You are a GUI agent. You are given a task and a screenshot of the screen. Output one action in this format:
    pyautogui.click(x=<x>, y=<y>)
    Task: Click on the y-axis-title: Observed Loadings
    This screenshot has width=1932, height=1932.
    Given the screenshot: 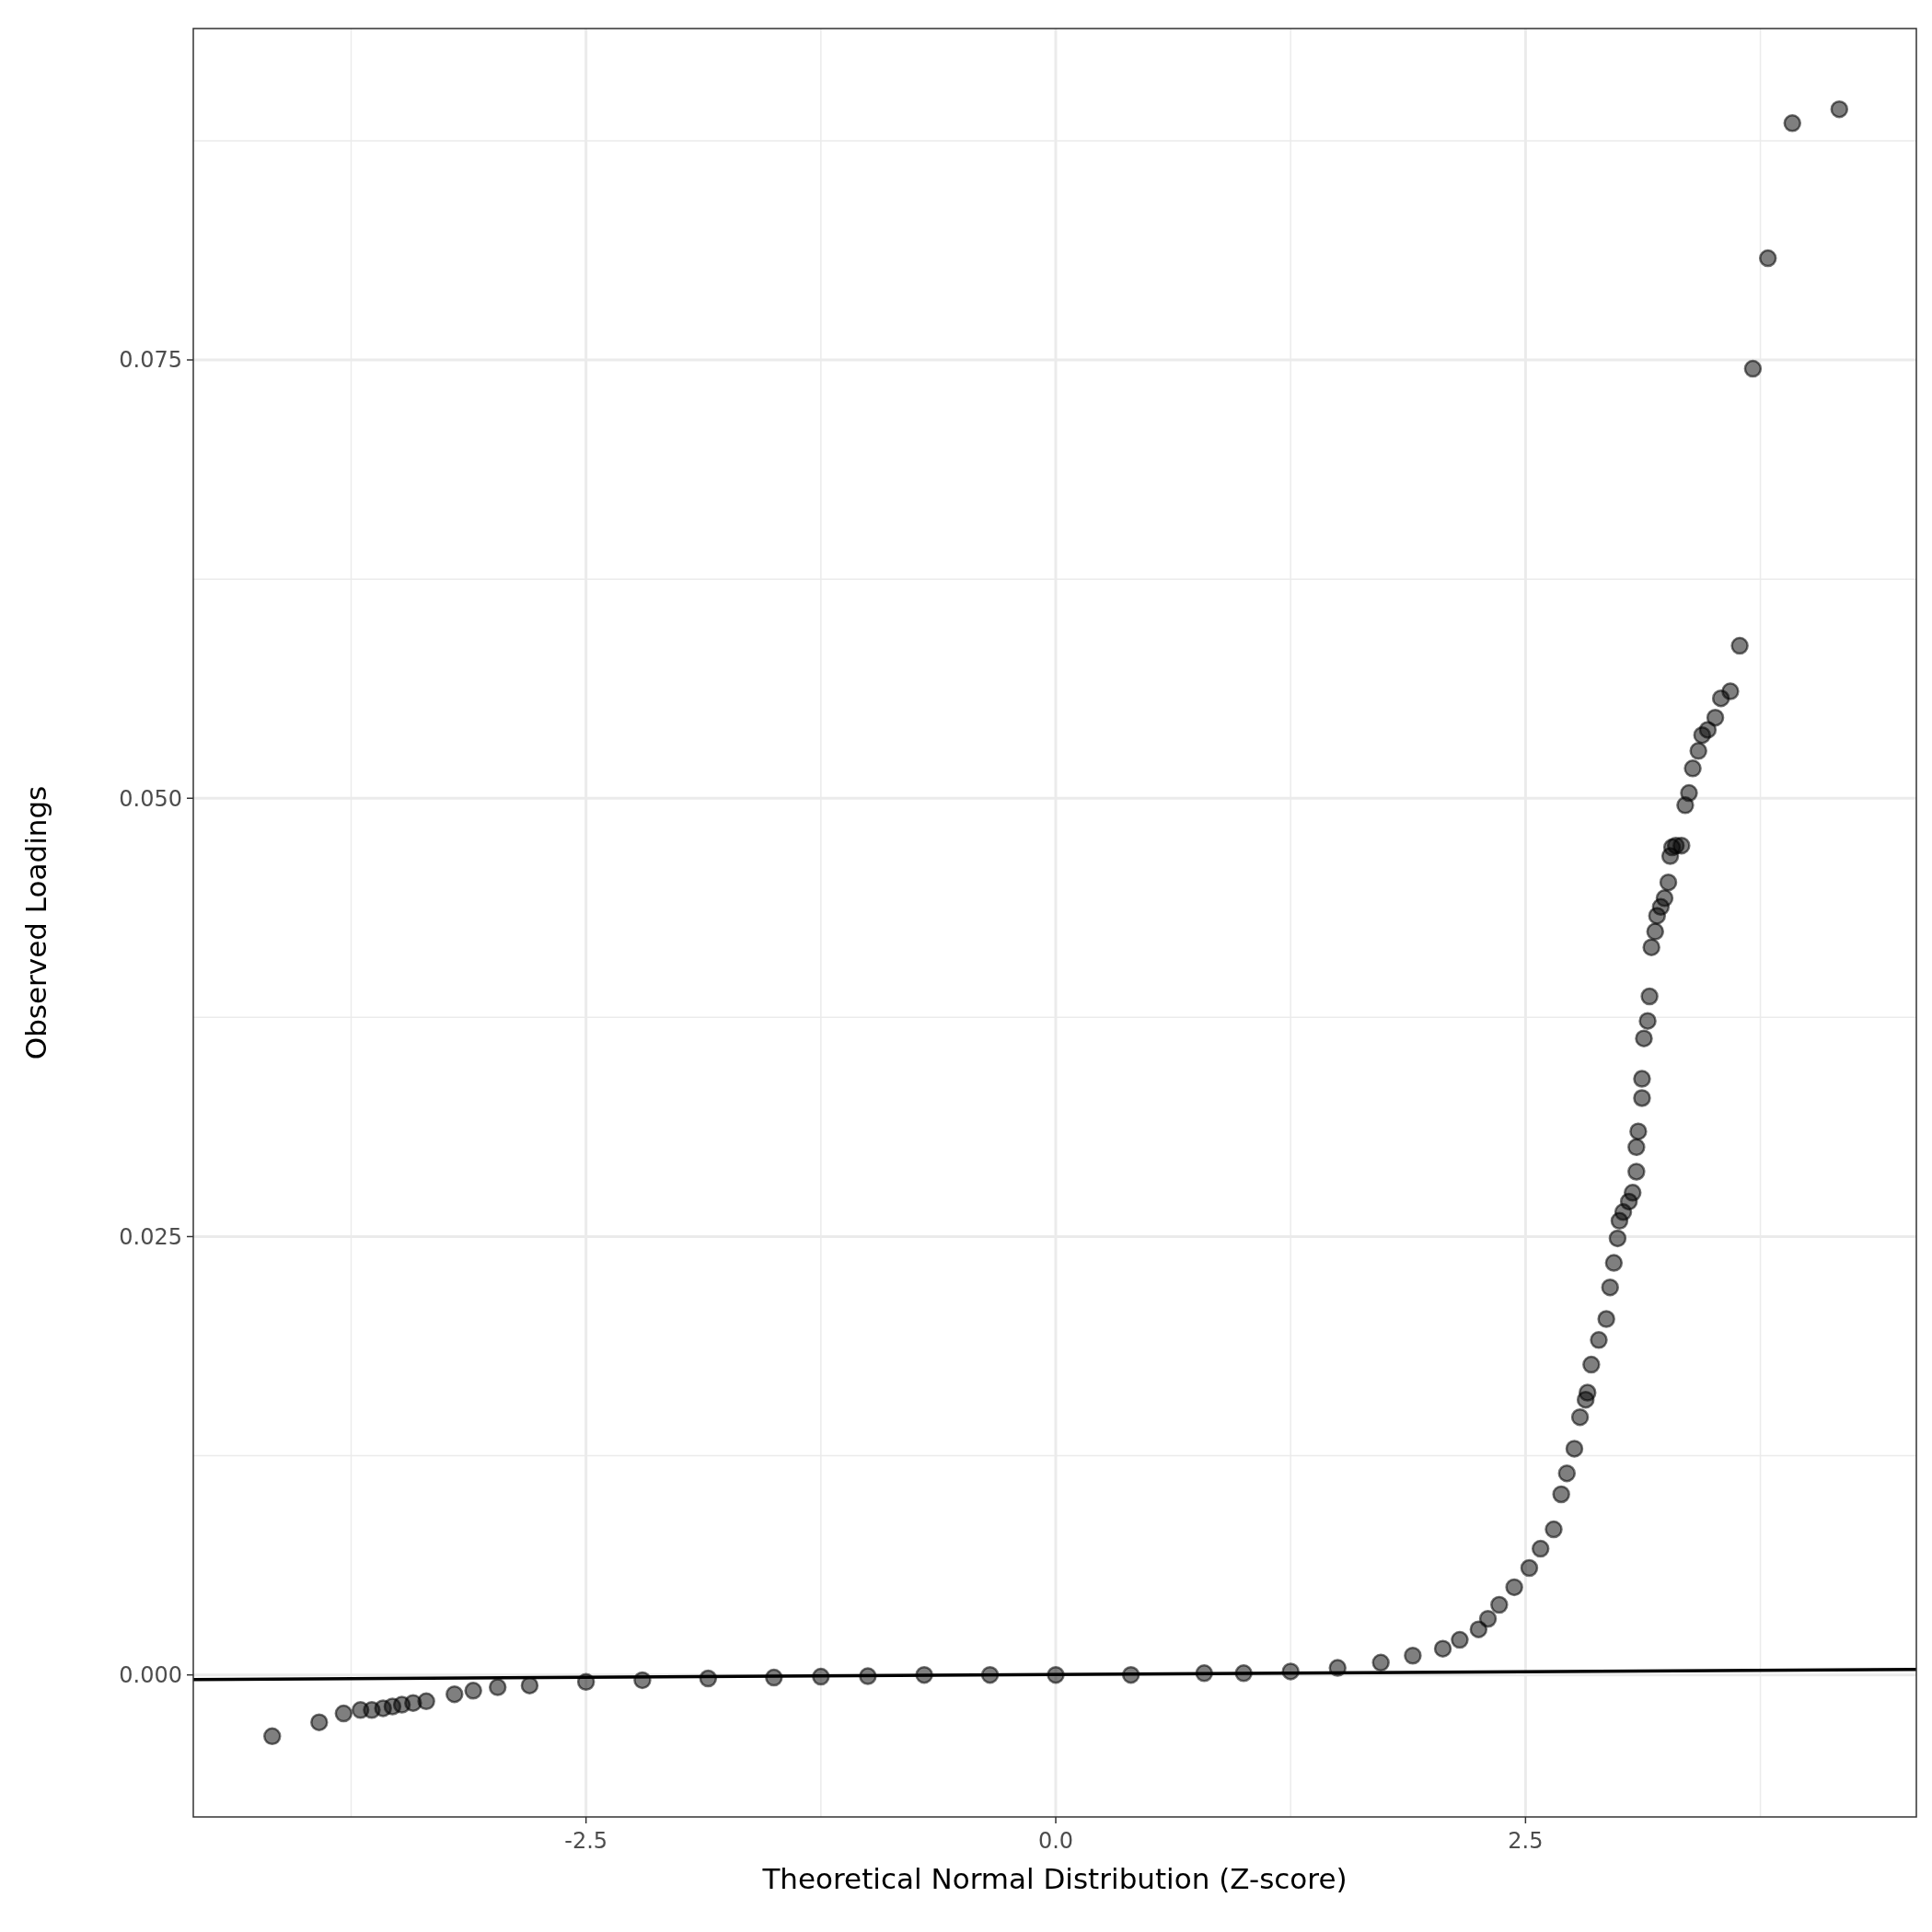 What is the action you would take?
    pyautogui.click(x=35, y=923)
    